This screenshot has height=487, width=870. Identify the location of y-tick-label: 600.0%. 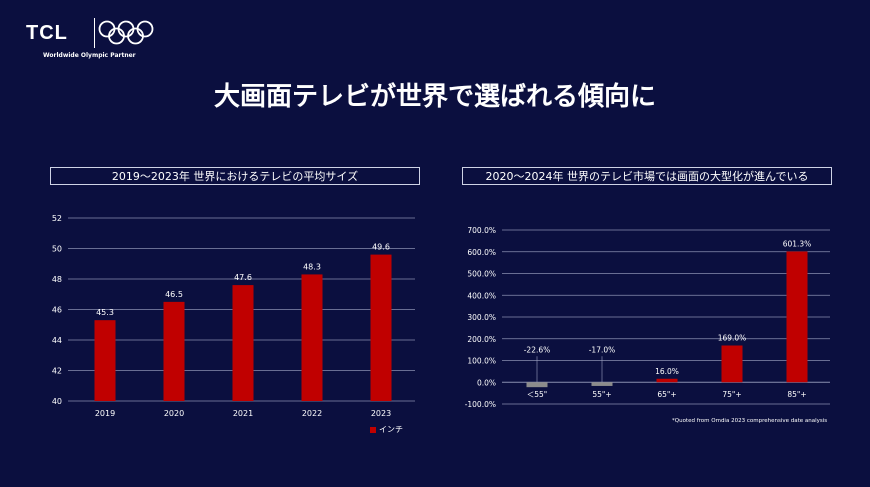
(481, 252).